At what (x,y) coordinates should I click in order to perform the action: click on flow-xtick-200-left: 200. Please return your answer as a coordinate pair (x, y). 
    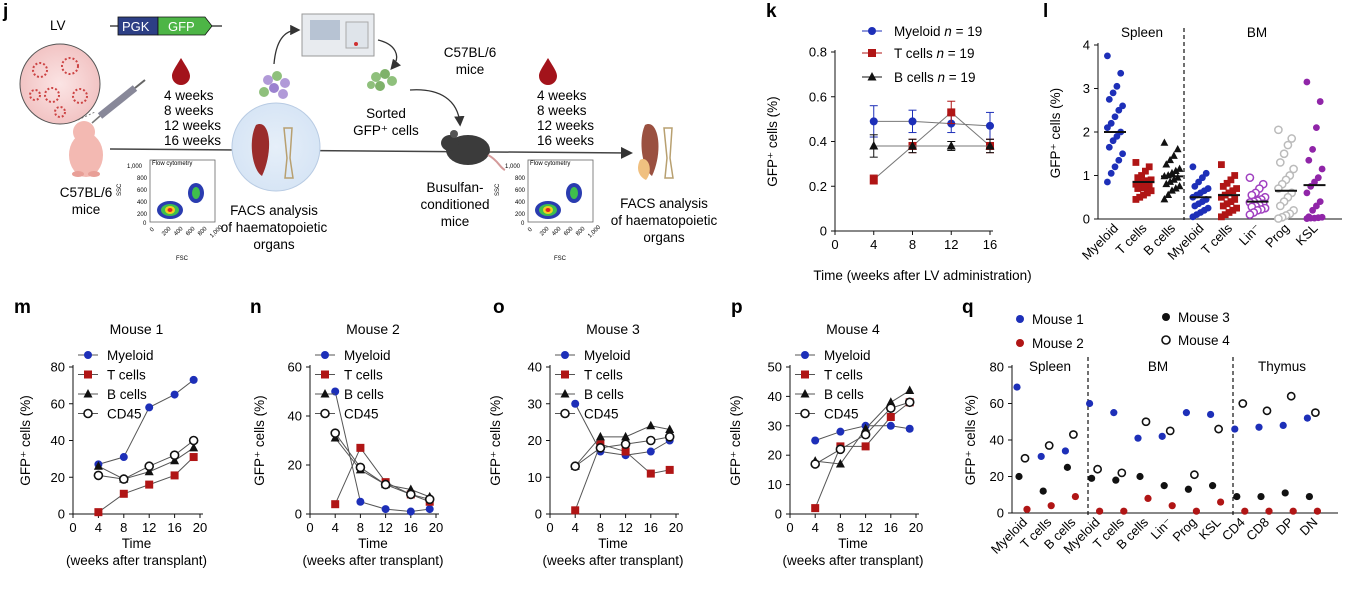
    Looking at the image, I should click on (167, 232).